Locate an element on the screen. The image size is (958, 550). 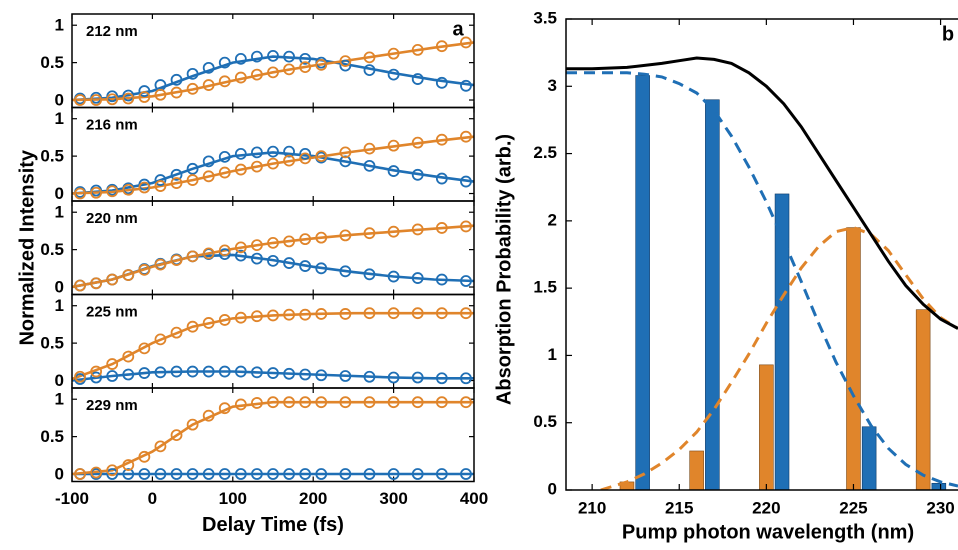
subplot-4: 0 0.5 1 229 nm is located at coordinates (257, 435).